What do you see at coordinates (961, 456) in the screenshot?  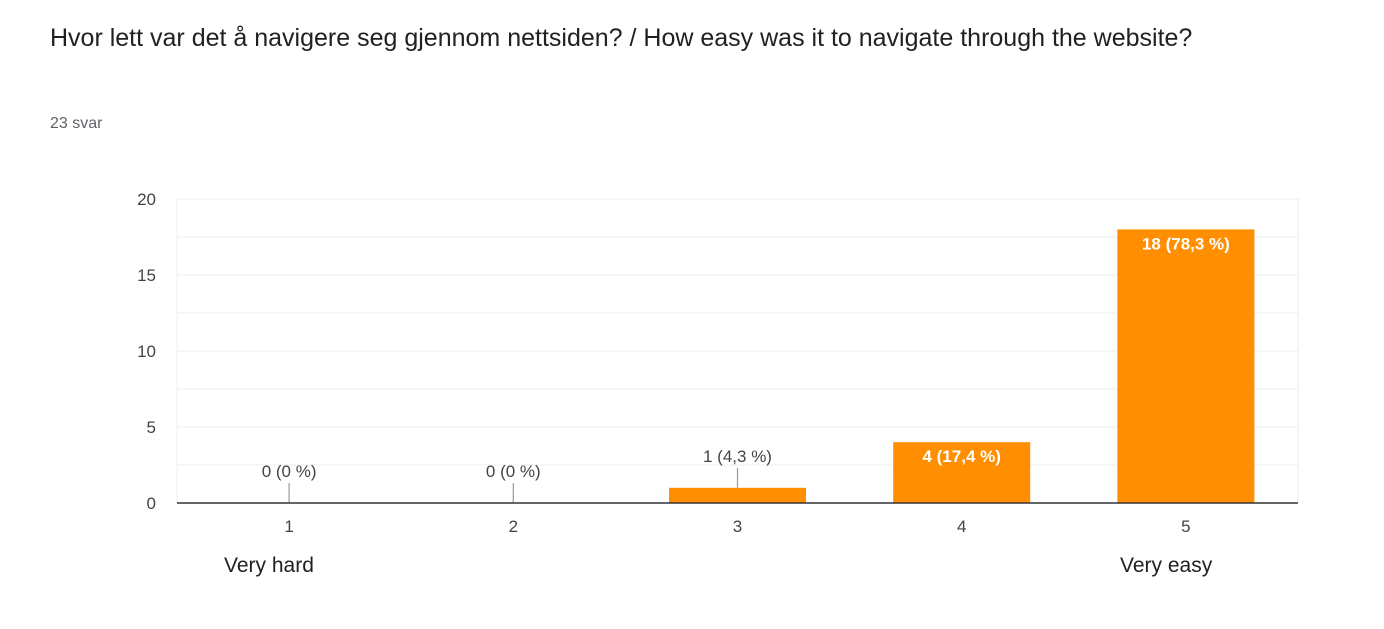 I see `data-label: 4 (17,4 %)` at bounding box center [961, 456].